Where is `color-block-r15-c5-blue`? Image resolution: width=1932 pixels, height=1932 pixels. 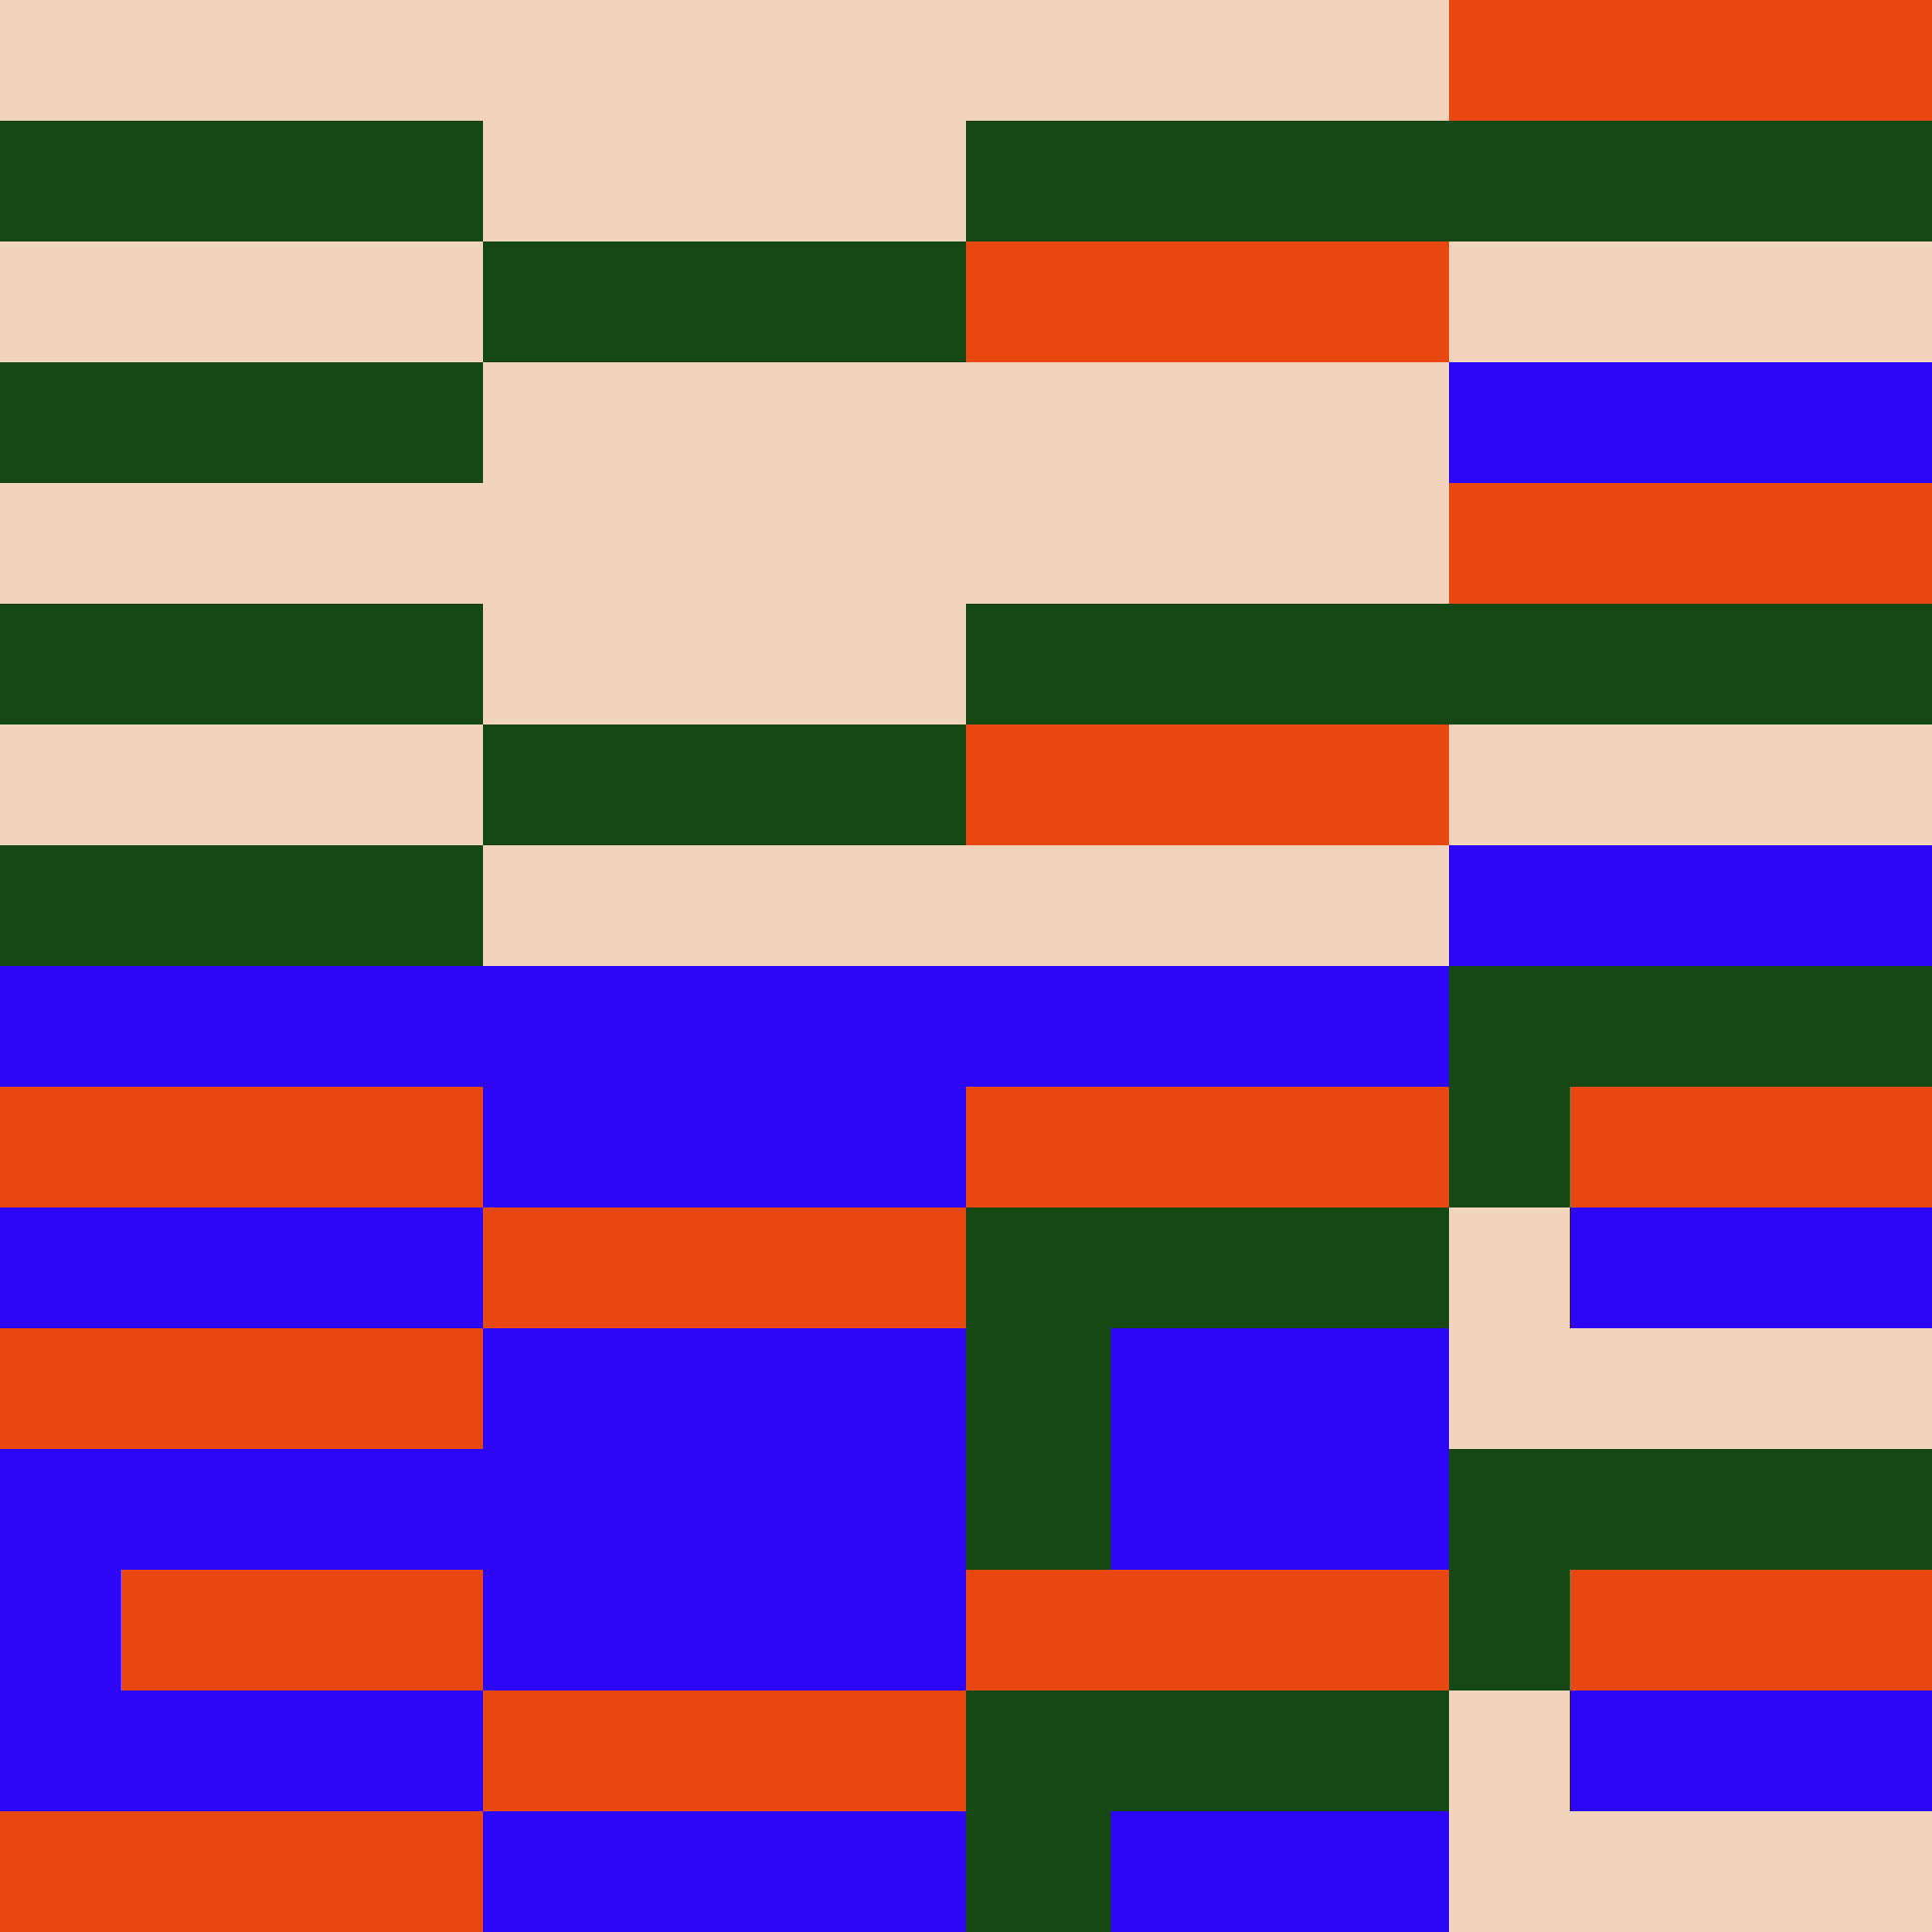 color-block-r15-c5-blue is located at coordinates (1751, 1750).